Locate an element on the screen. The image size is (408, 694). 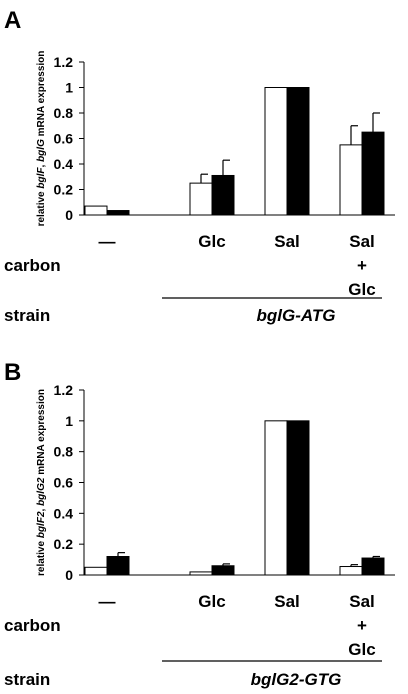
y-axis-label-part: bglG2 is located at coordinates (41, 491).